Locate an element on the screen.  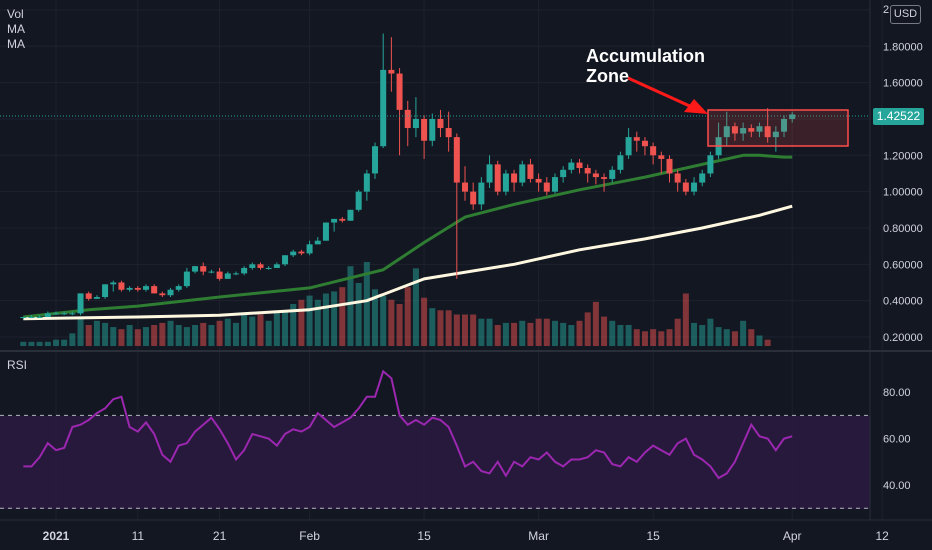
rsi-axis: 40.00 60.00 80.00 is located at coordinates (897, 439).